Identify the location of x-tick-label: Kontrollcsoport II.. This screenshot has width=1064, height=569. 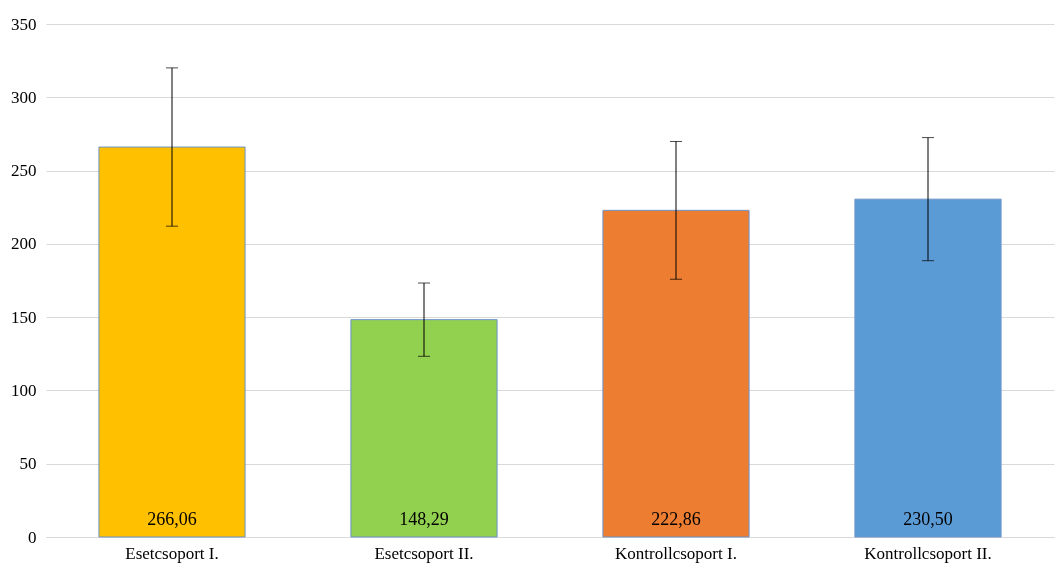
(928, 553).